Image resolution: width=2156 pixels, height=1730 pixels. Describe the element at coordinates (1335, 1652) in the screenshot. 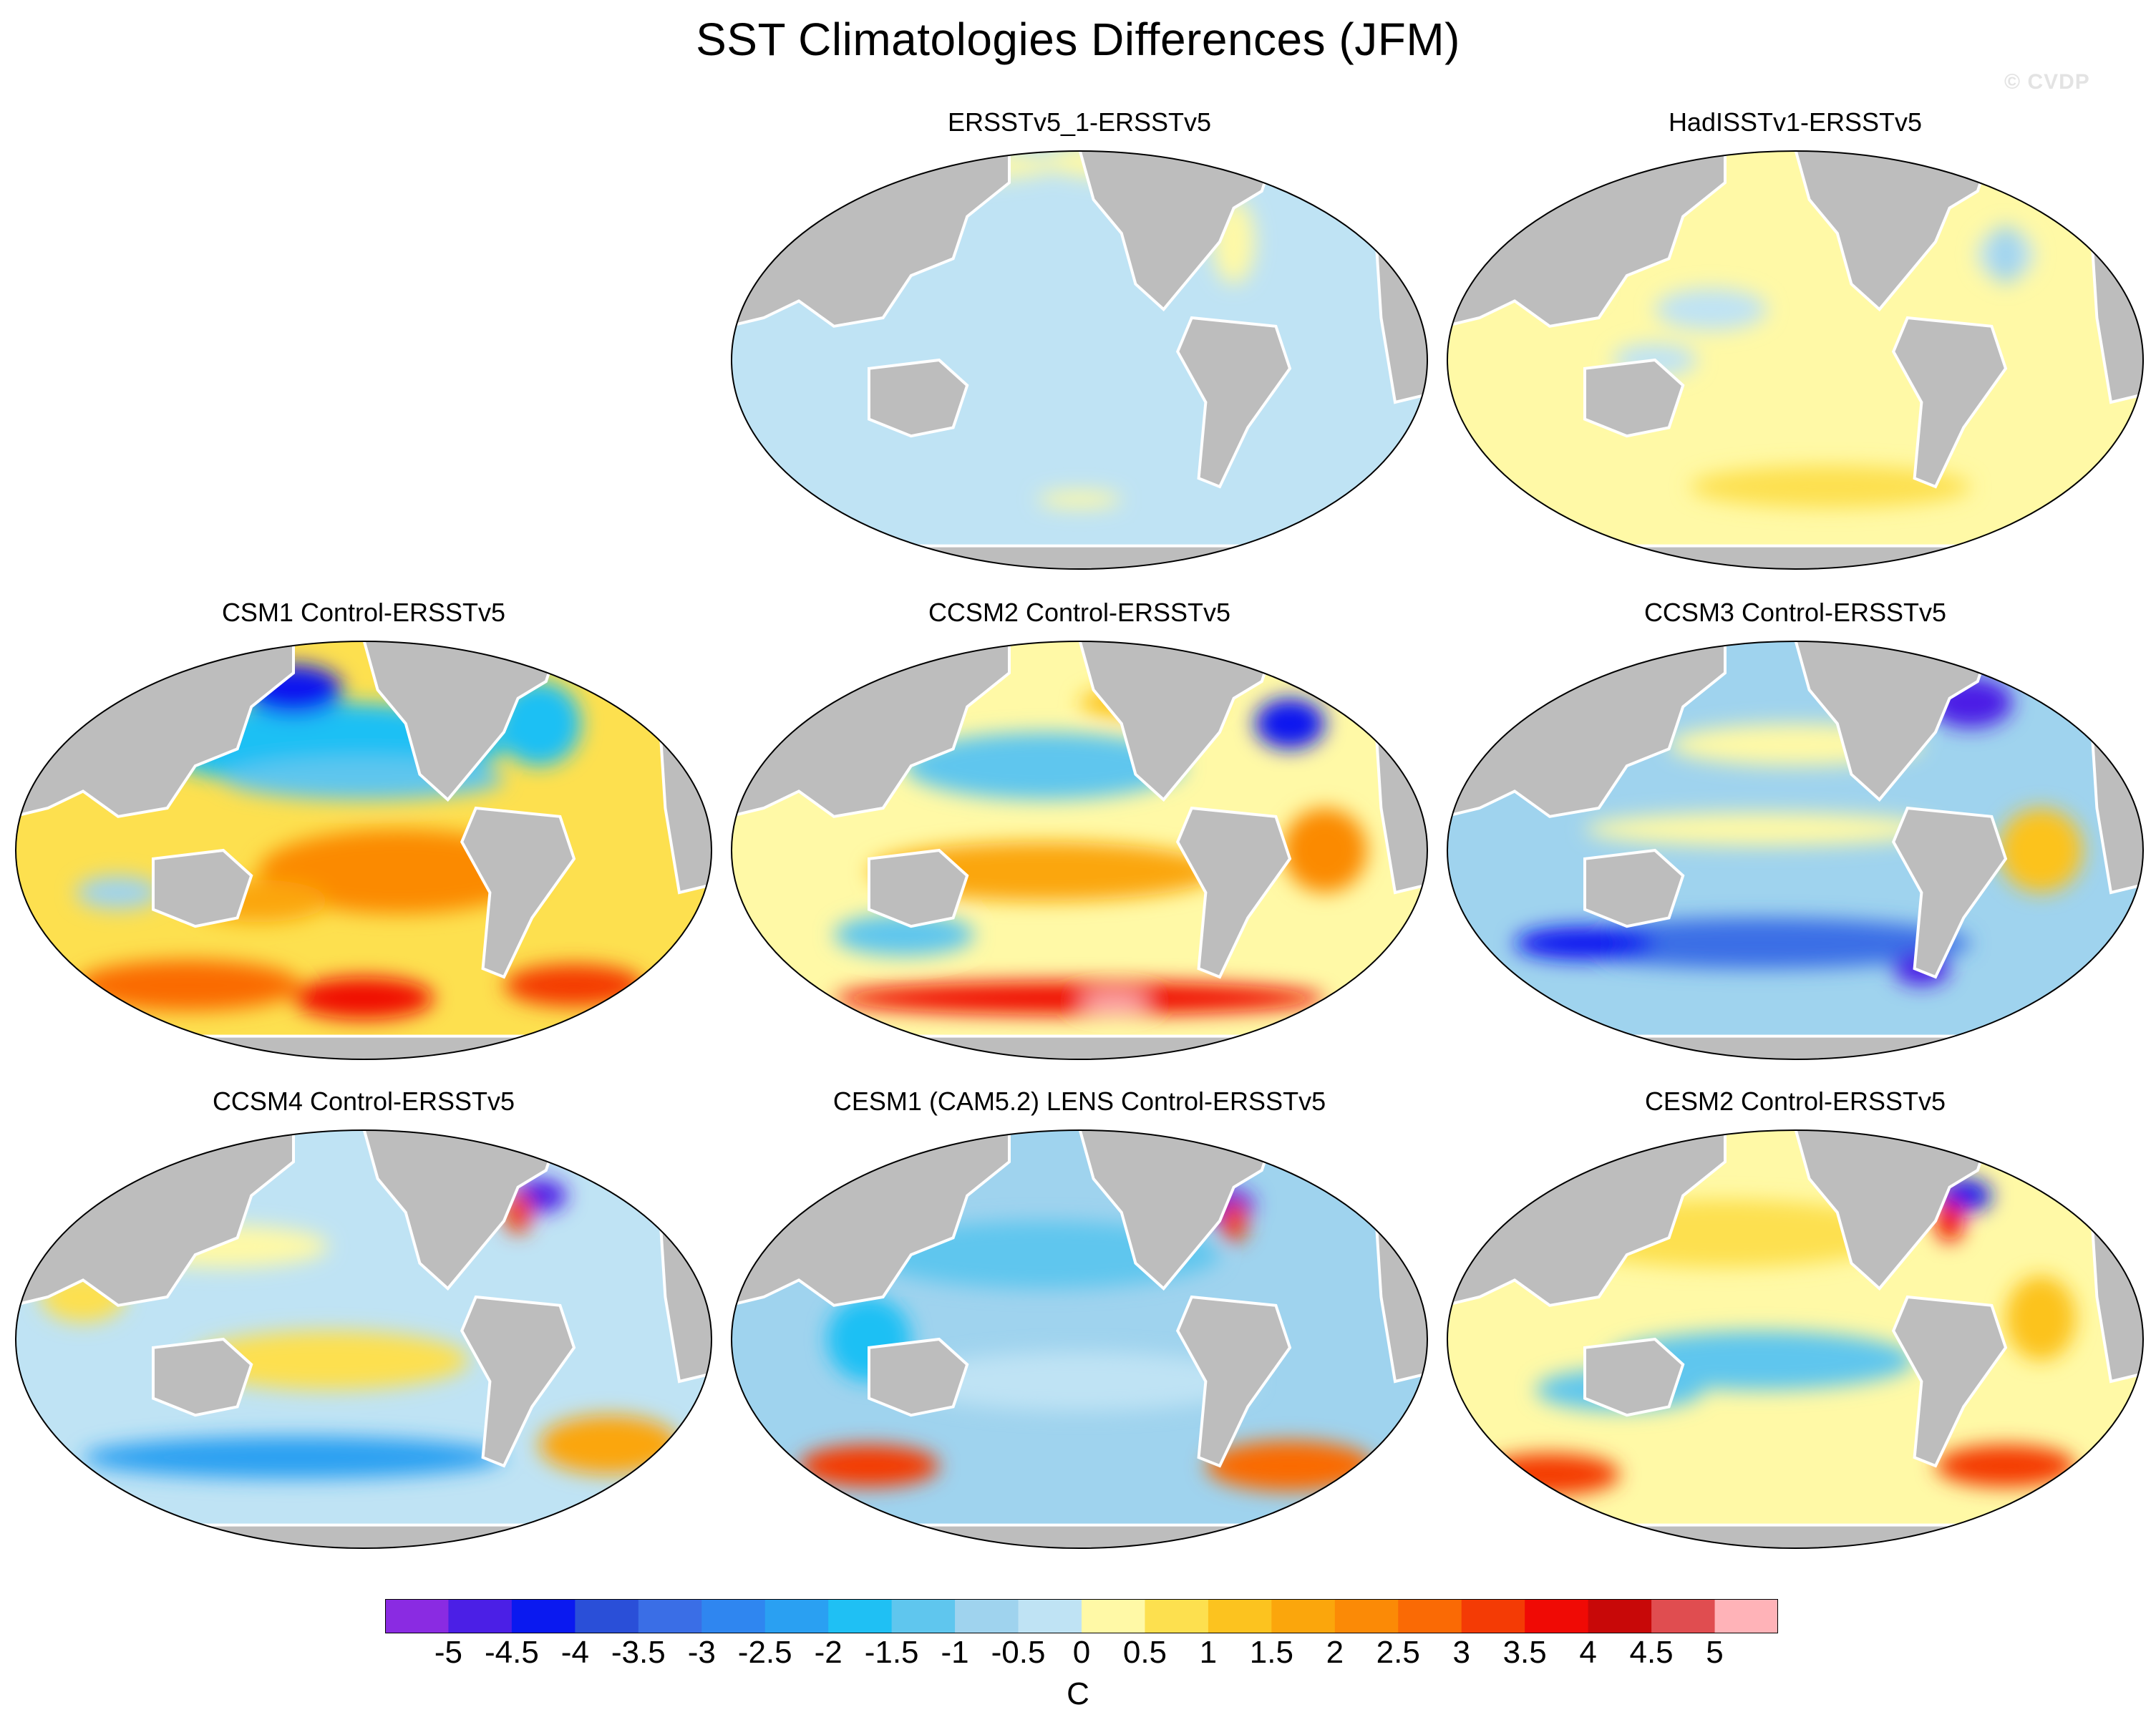

I see `colorbar-tick-label: 2` at that location.